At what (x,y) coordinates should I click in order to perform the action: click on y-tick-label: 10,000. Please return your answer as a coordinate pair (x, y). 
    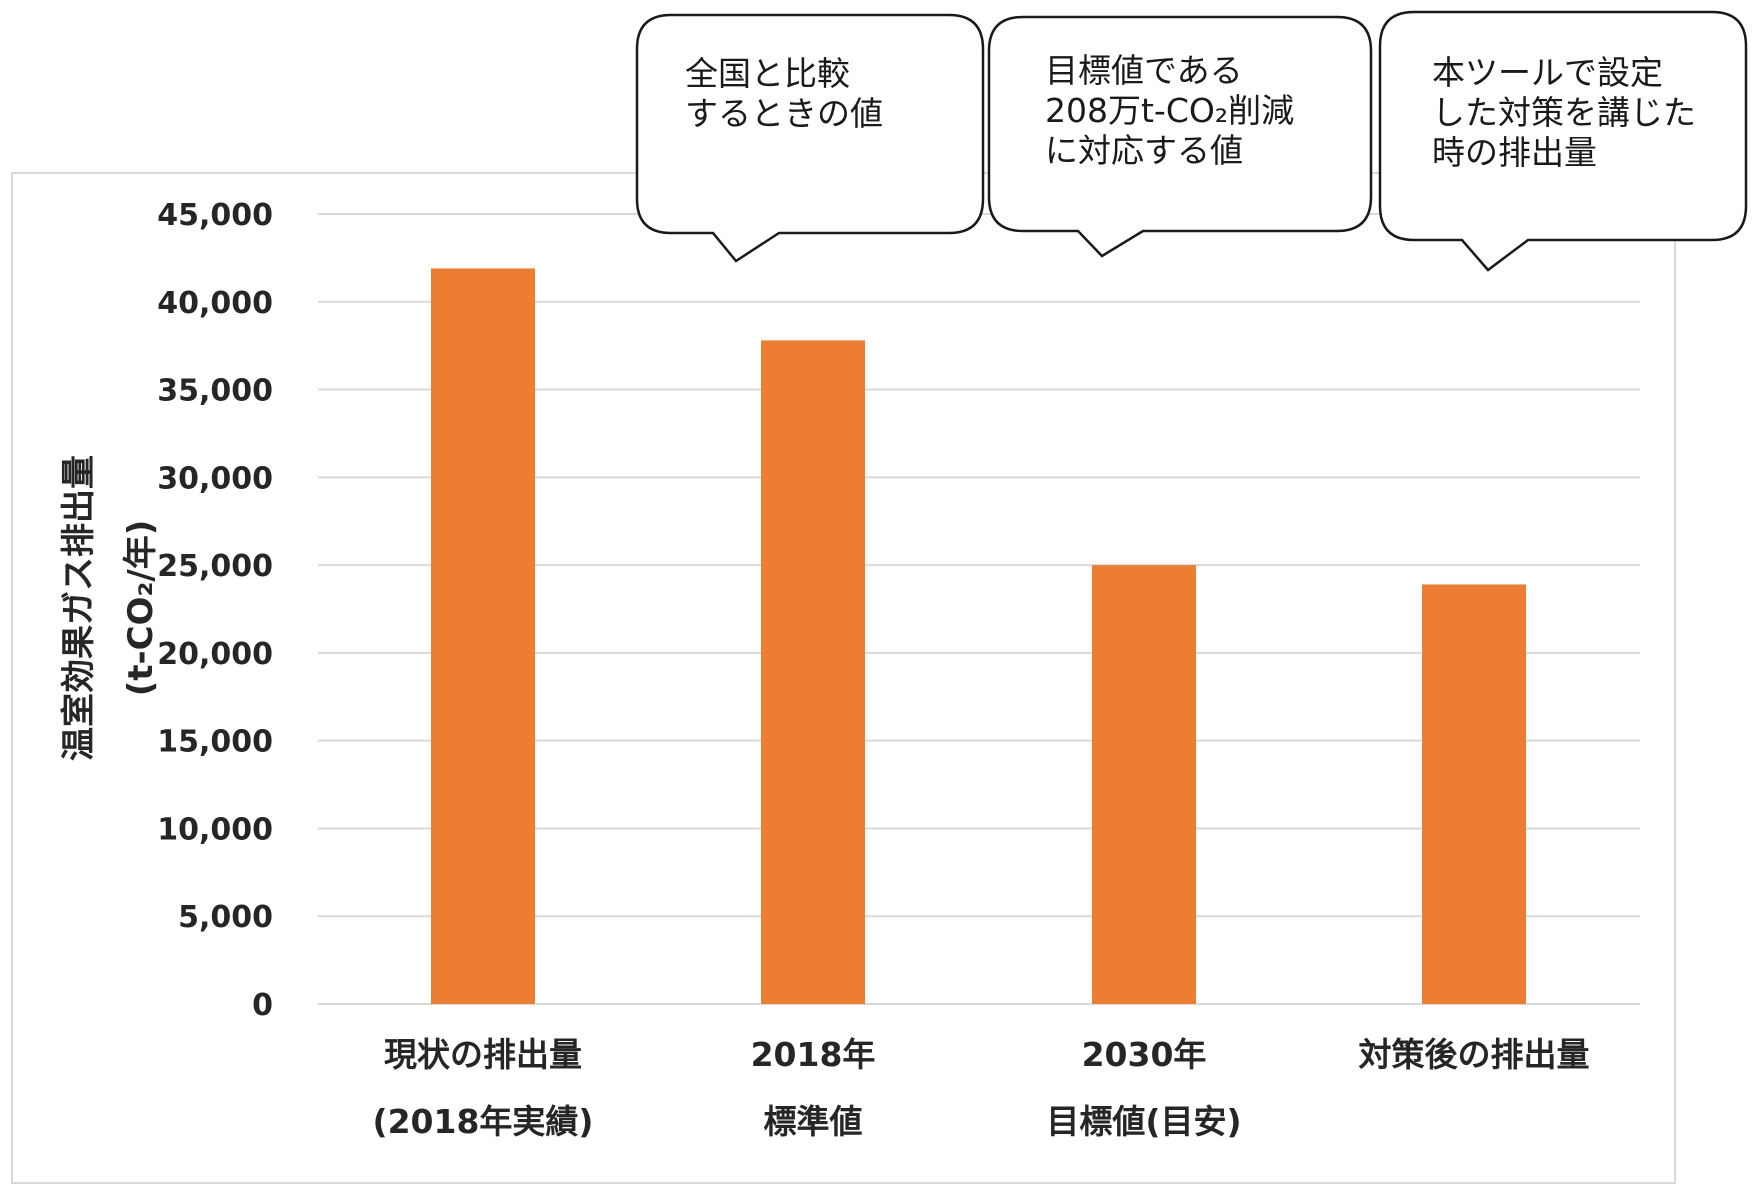
    Looking at the image, I should click on (215, 829).